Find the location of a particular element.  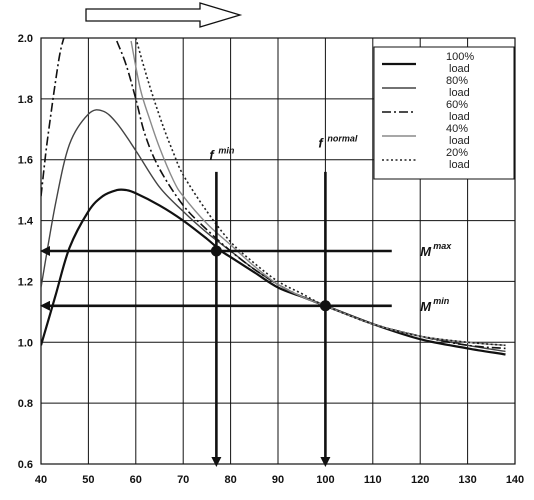

x-tick-label: 130 is located at coordinates (467, 480).